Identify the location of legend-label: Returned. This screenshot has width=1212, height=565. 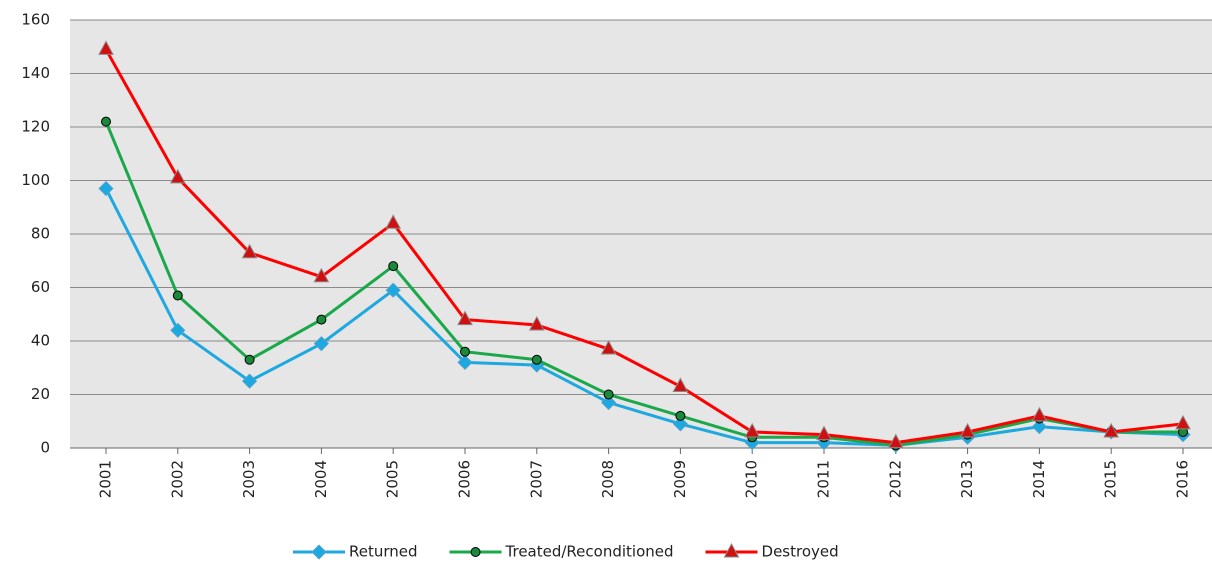
(383, 552).